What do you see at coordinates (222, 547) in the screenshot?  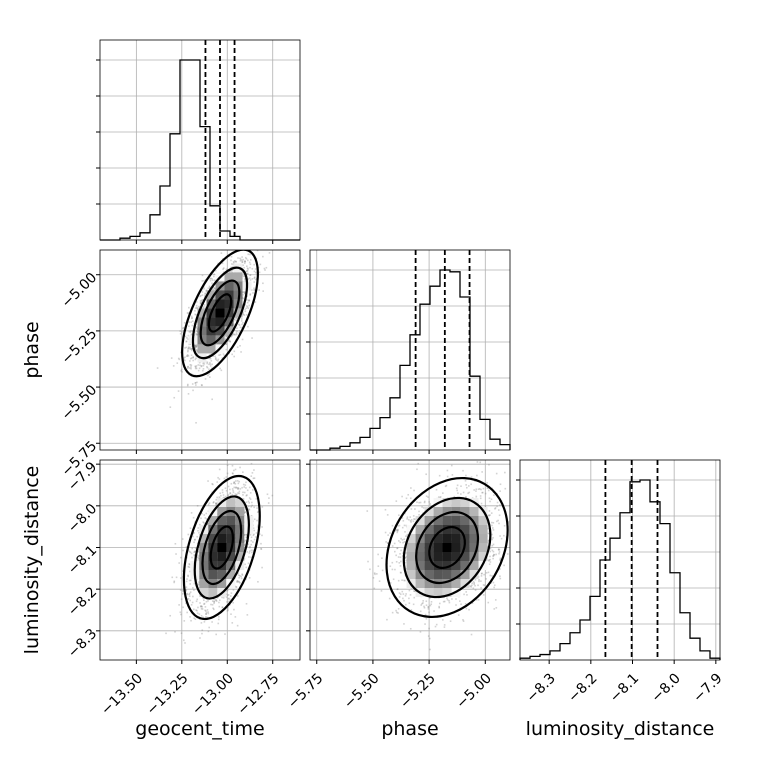 I see `contour-line` at bounding box center [222, 547].